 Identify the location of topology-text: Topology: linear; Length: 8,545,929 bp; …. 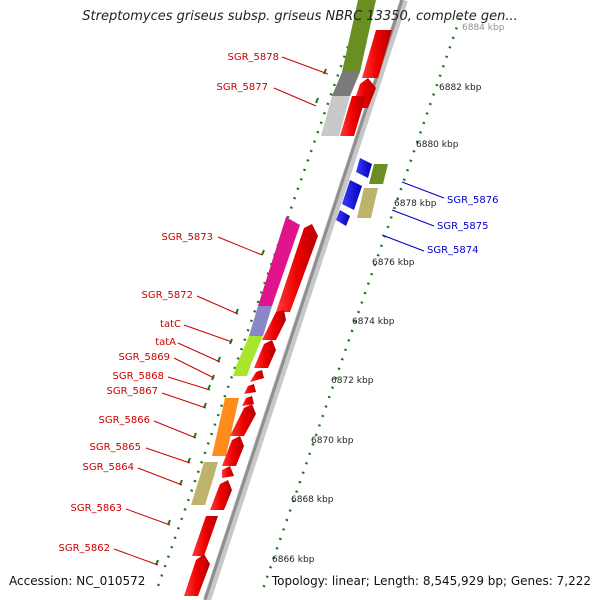
(431, 581).